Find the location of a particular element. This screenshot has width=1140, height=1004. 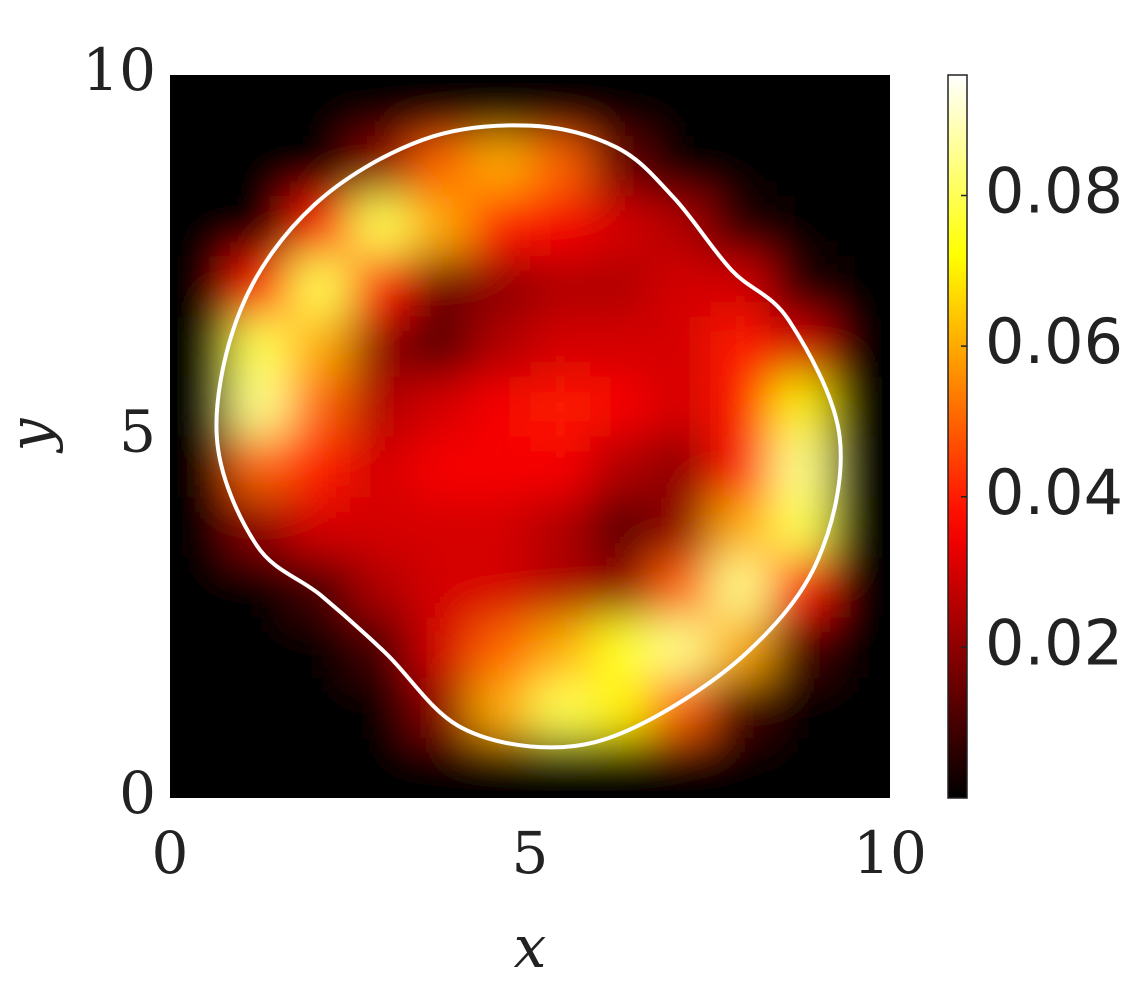

colorbar-tick-label: 0.02 is located at coordinates (1054, 642).